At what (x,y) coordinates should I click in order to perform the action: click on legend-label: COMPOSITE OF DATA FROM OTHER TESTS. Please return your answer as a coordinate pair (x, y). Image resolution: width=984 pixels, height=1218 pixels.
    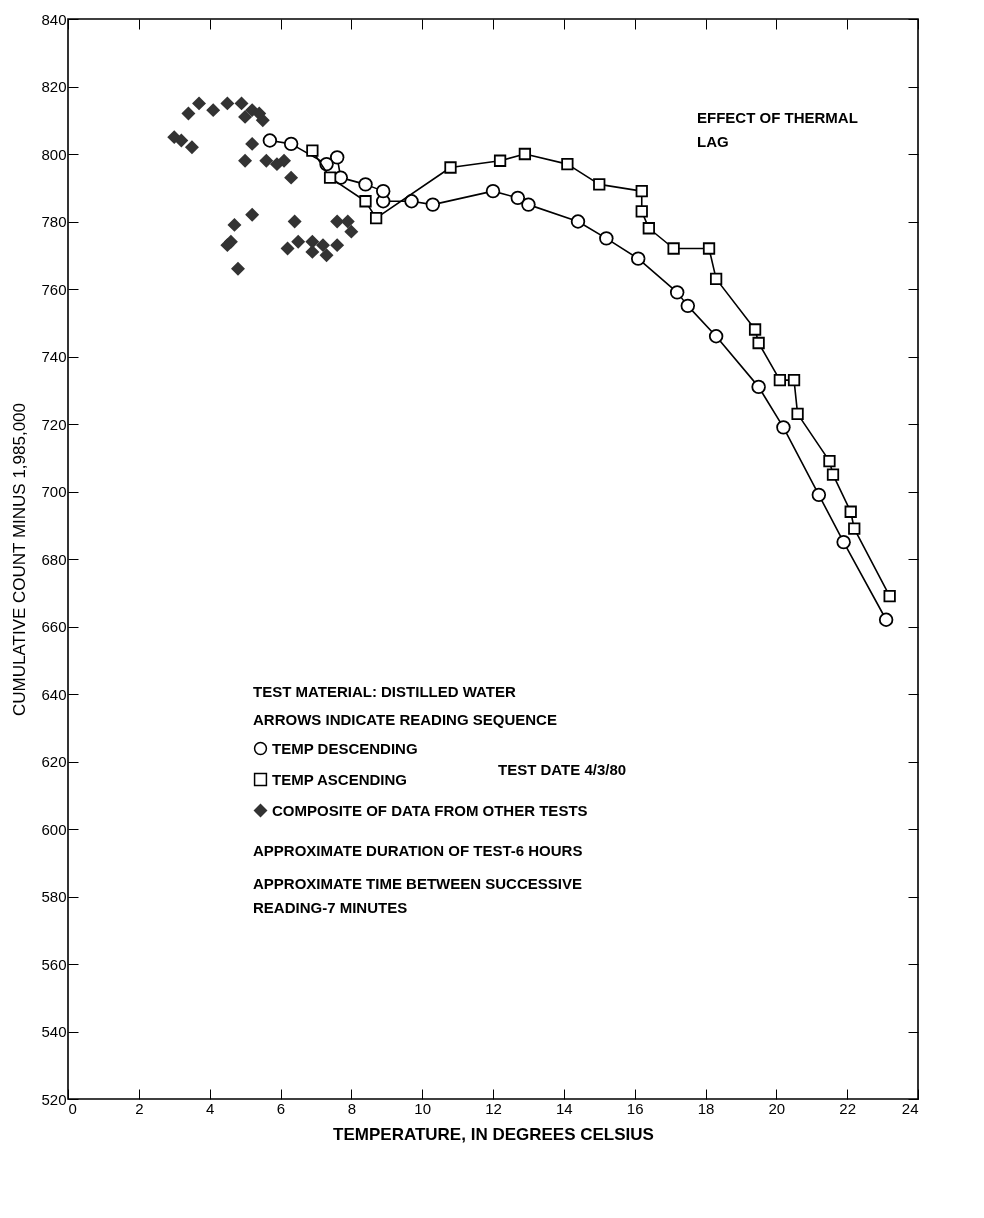
    Looking at the image, I should click on (430, 810).